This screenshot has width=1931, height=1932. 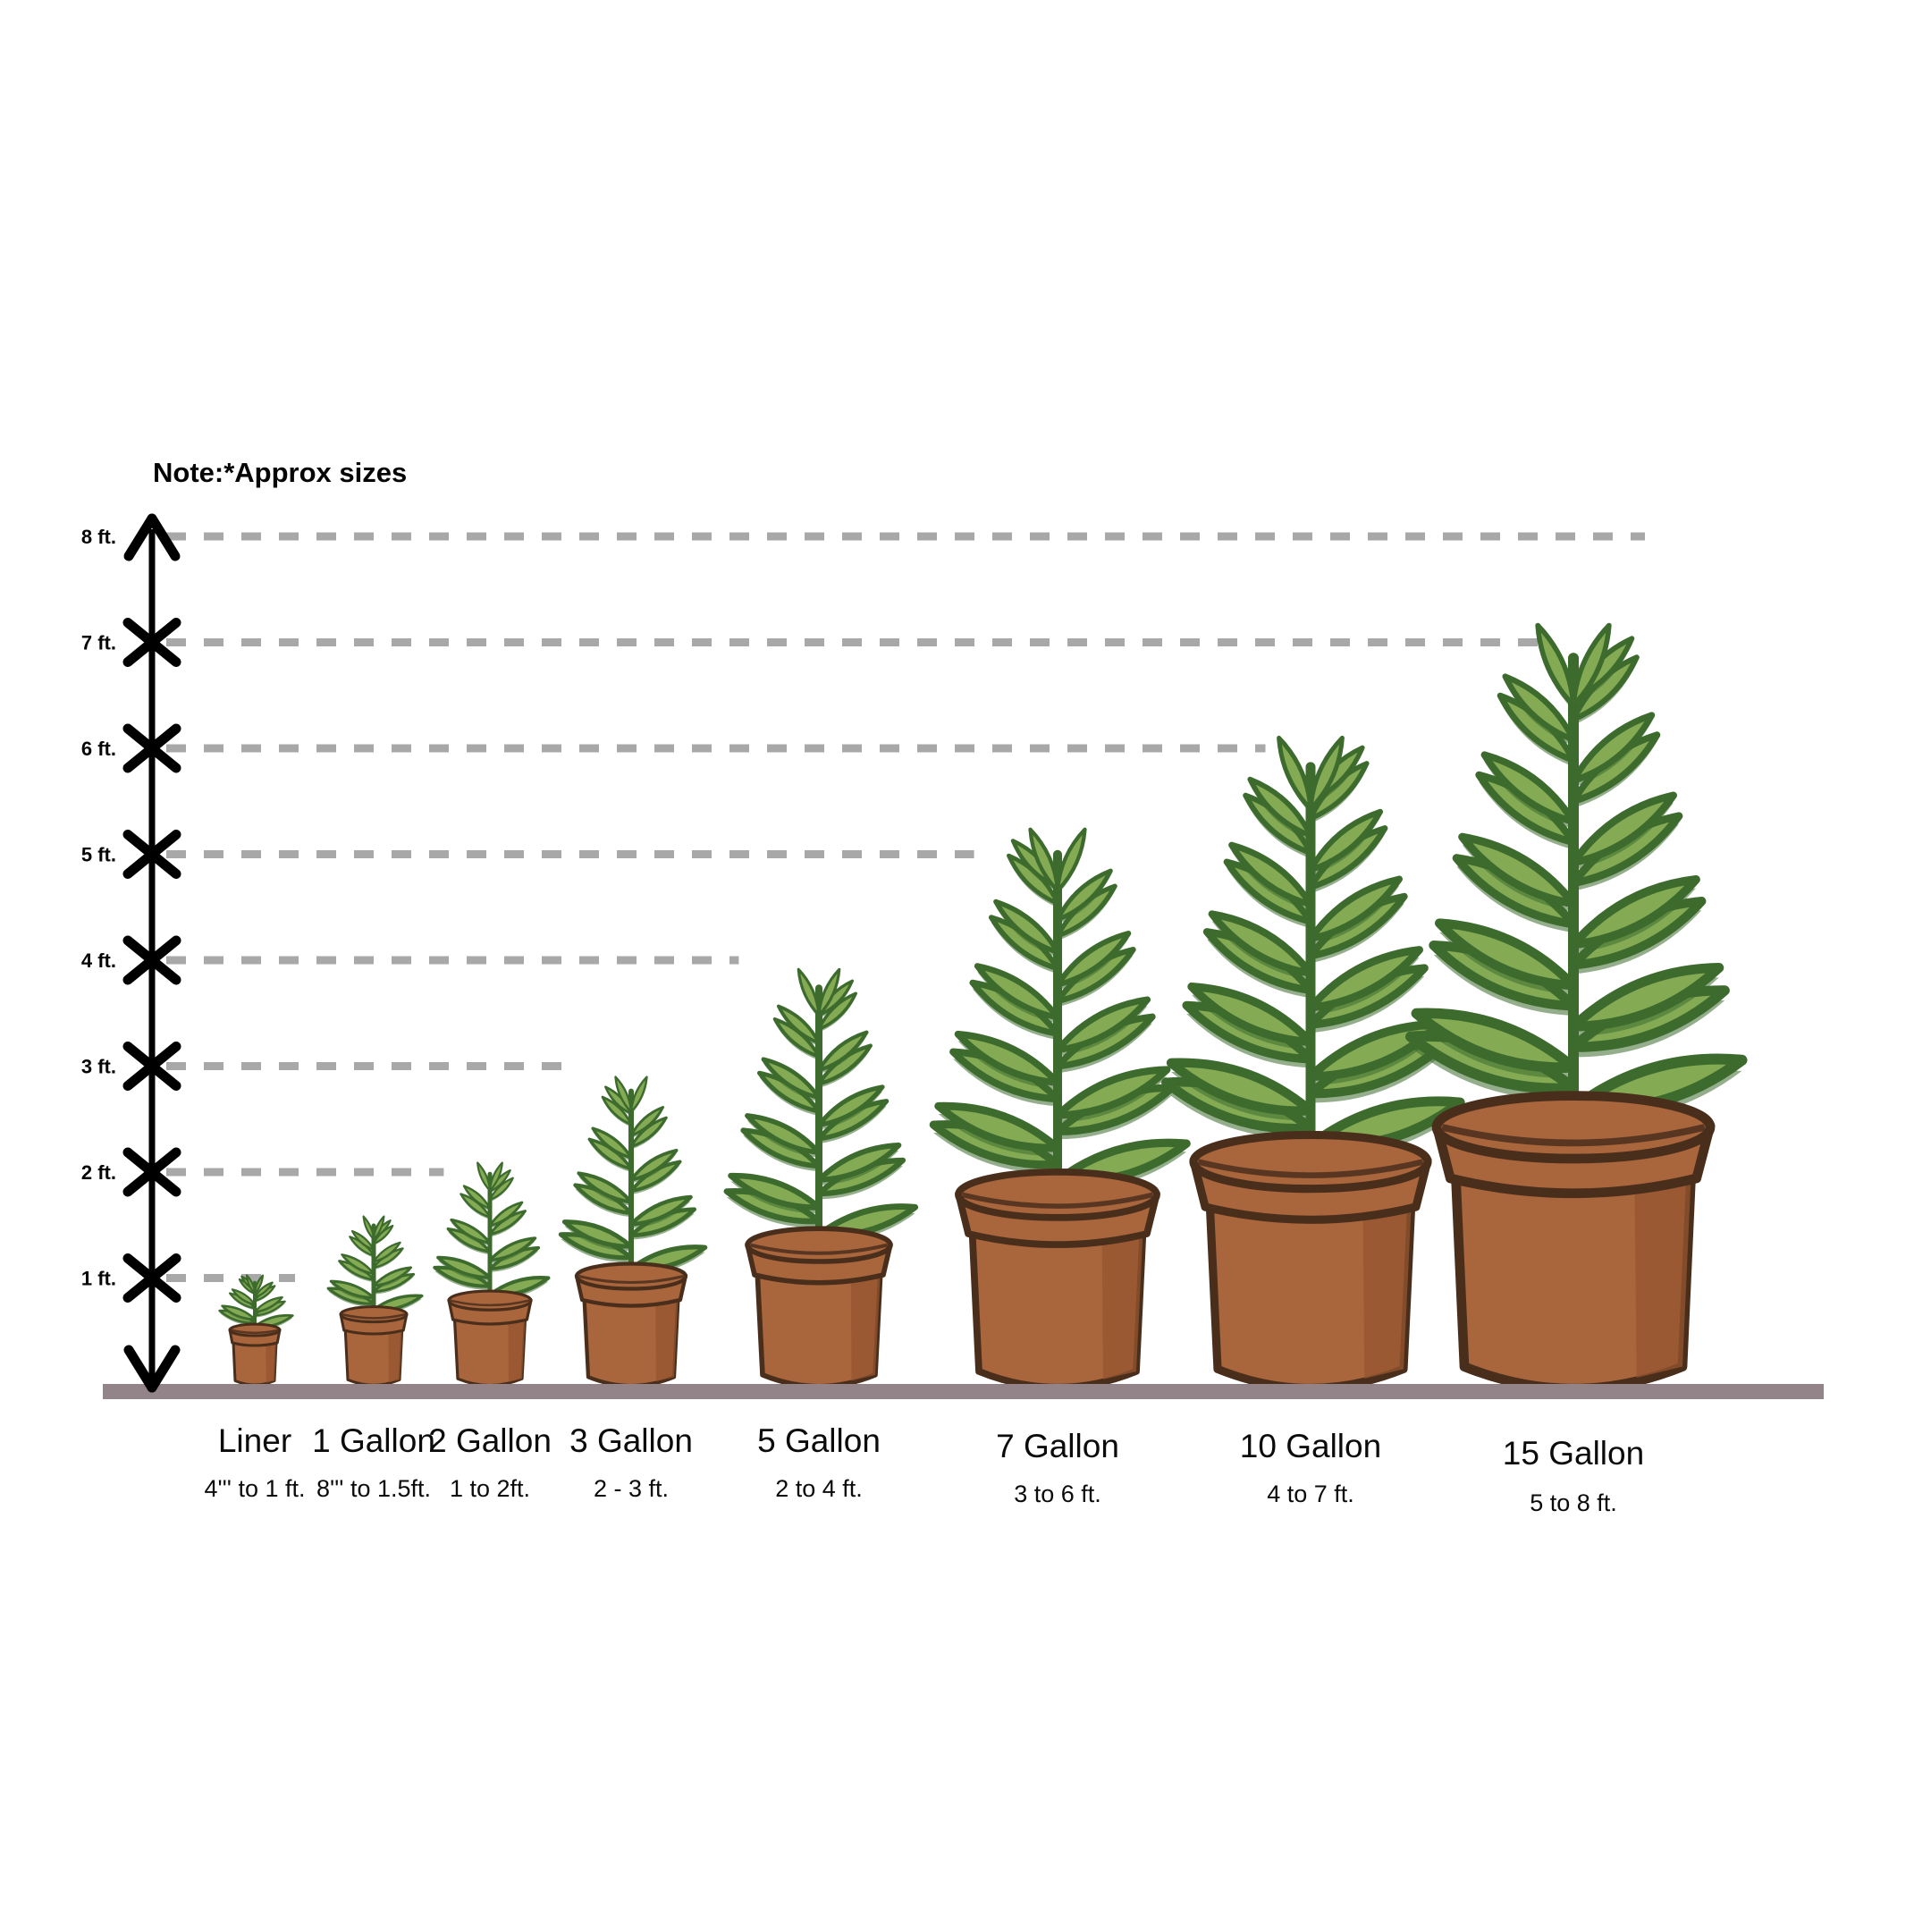 I want to click on size-range-10-gallon: 4 to 7 ft., so click(x=1310, y=1494).